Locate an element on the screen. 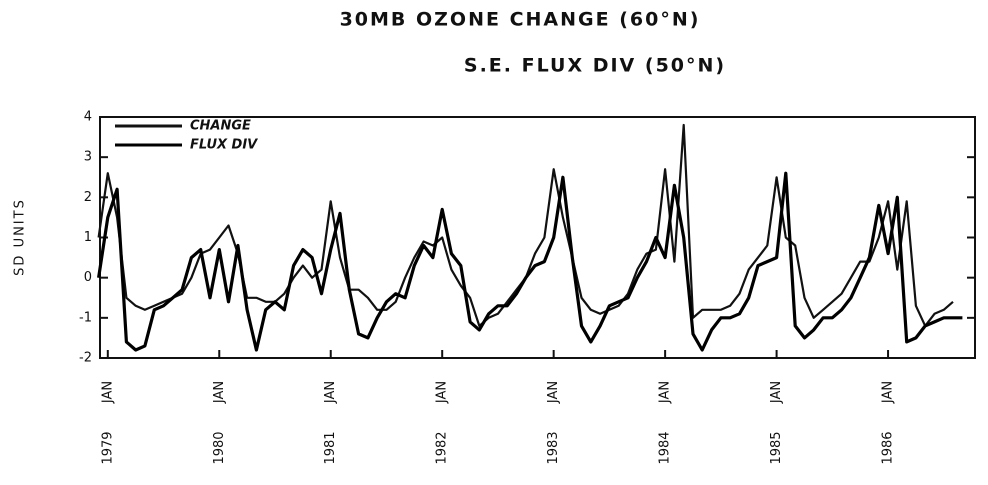 The width and height of the screenshot is (988, 485). x-tick-year: 1979 is located at coordinates (107, 447).